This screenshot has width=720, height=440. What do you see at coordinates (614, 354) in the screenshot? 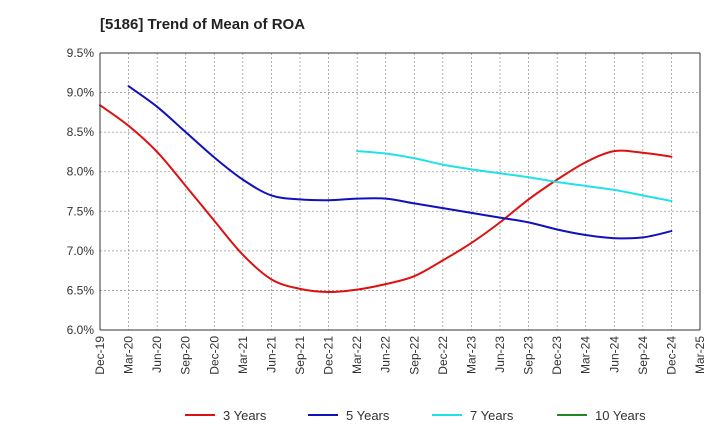
I see `x-tick-label: Jun-24` at bounding box center [614, 354].